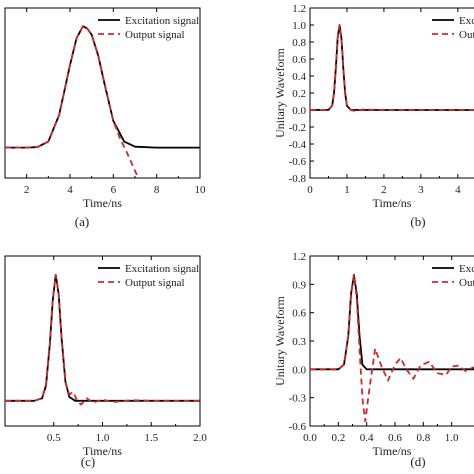 The height and width of the screenshot is (474, 474). What do you see at coordinates (395, 438) in the screenshot?
I see `x-tick-label: 0.6` at bounding box center [395, 438].